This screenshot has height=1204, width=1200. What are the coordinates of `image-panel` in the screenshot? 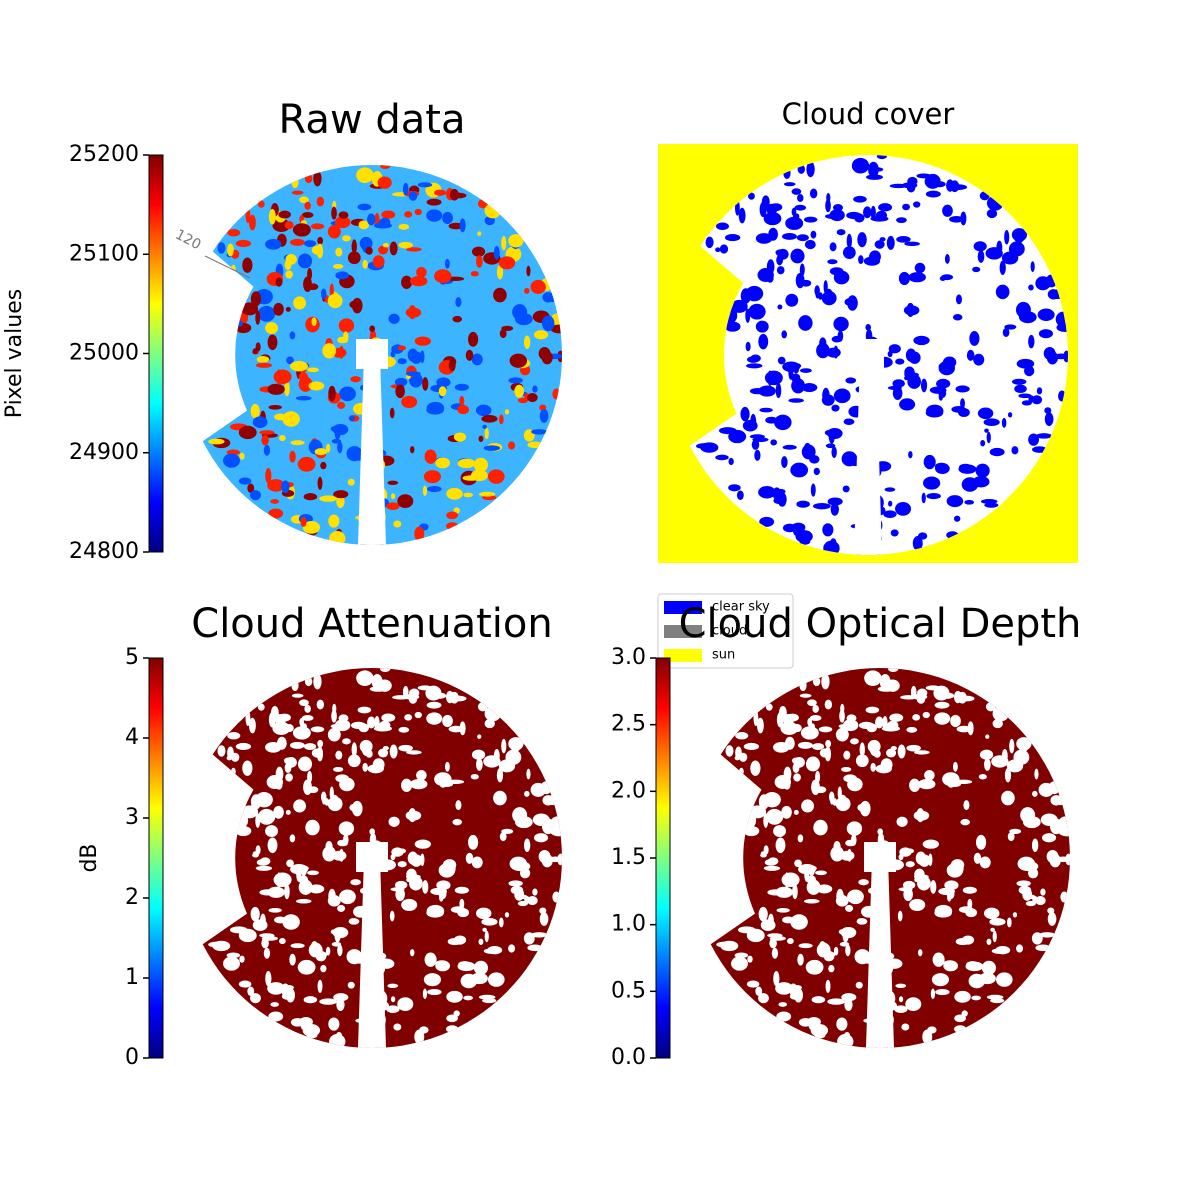 It's located at (382, 858).